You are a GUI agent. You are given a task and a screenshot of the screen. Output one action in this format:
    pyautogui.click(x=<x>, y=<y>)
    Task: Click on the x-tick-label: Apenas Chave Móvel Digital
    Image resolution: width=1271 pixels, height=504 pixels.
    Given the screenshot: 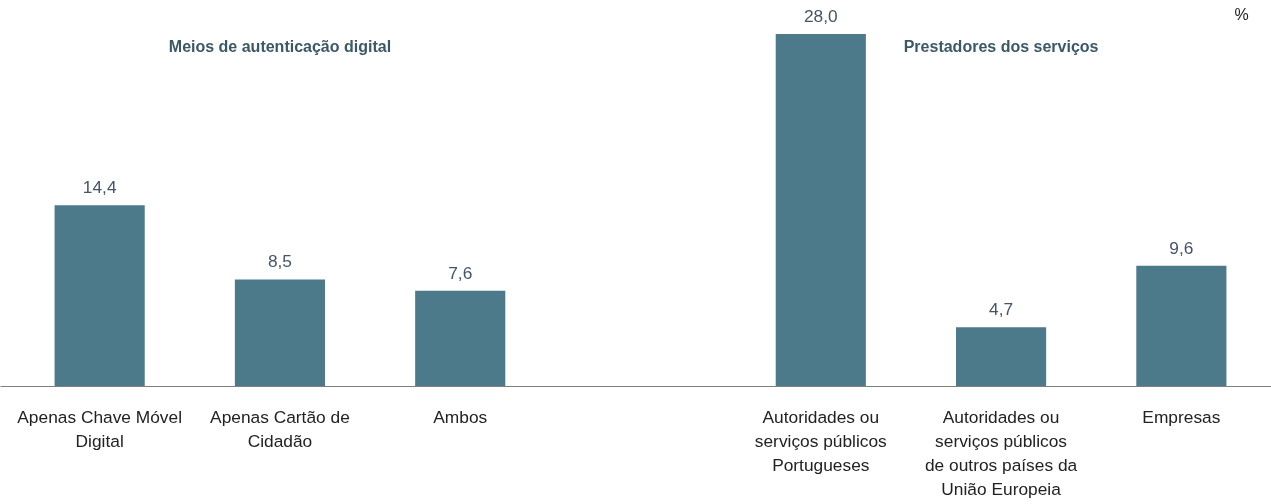 What is the action you would take?
    pyautogui.click(x=100, y=428)
    